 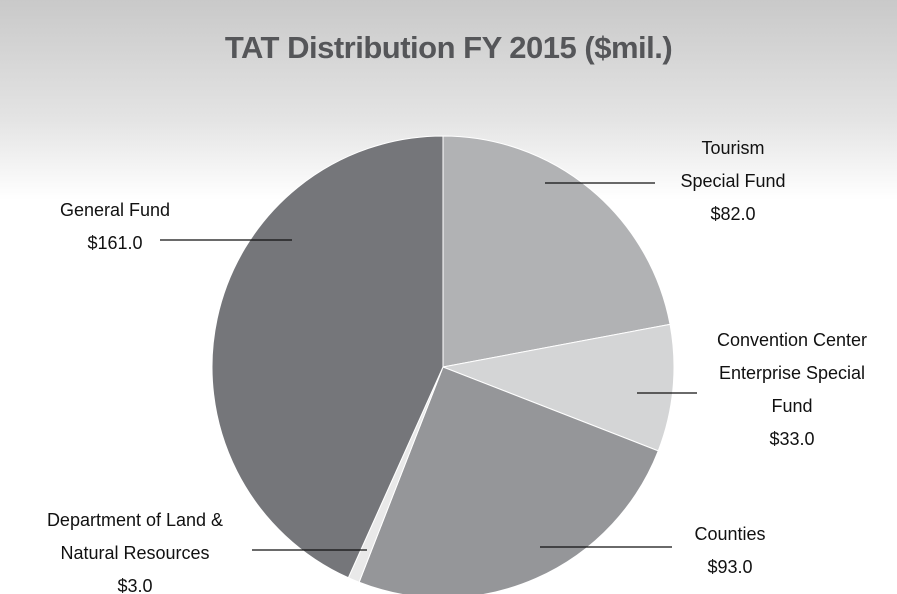 What do you see at coordinates (730, 567) in the screenshot?
I see `value-label: $93.0` at bounding box center [730, 567].